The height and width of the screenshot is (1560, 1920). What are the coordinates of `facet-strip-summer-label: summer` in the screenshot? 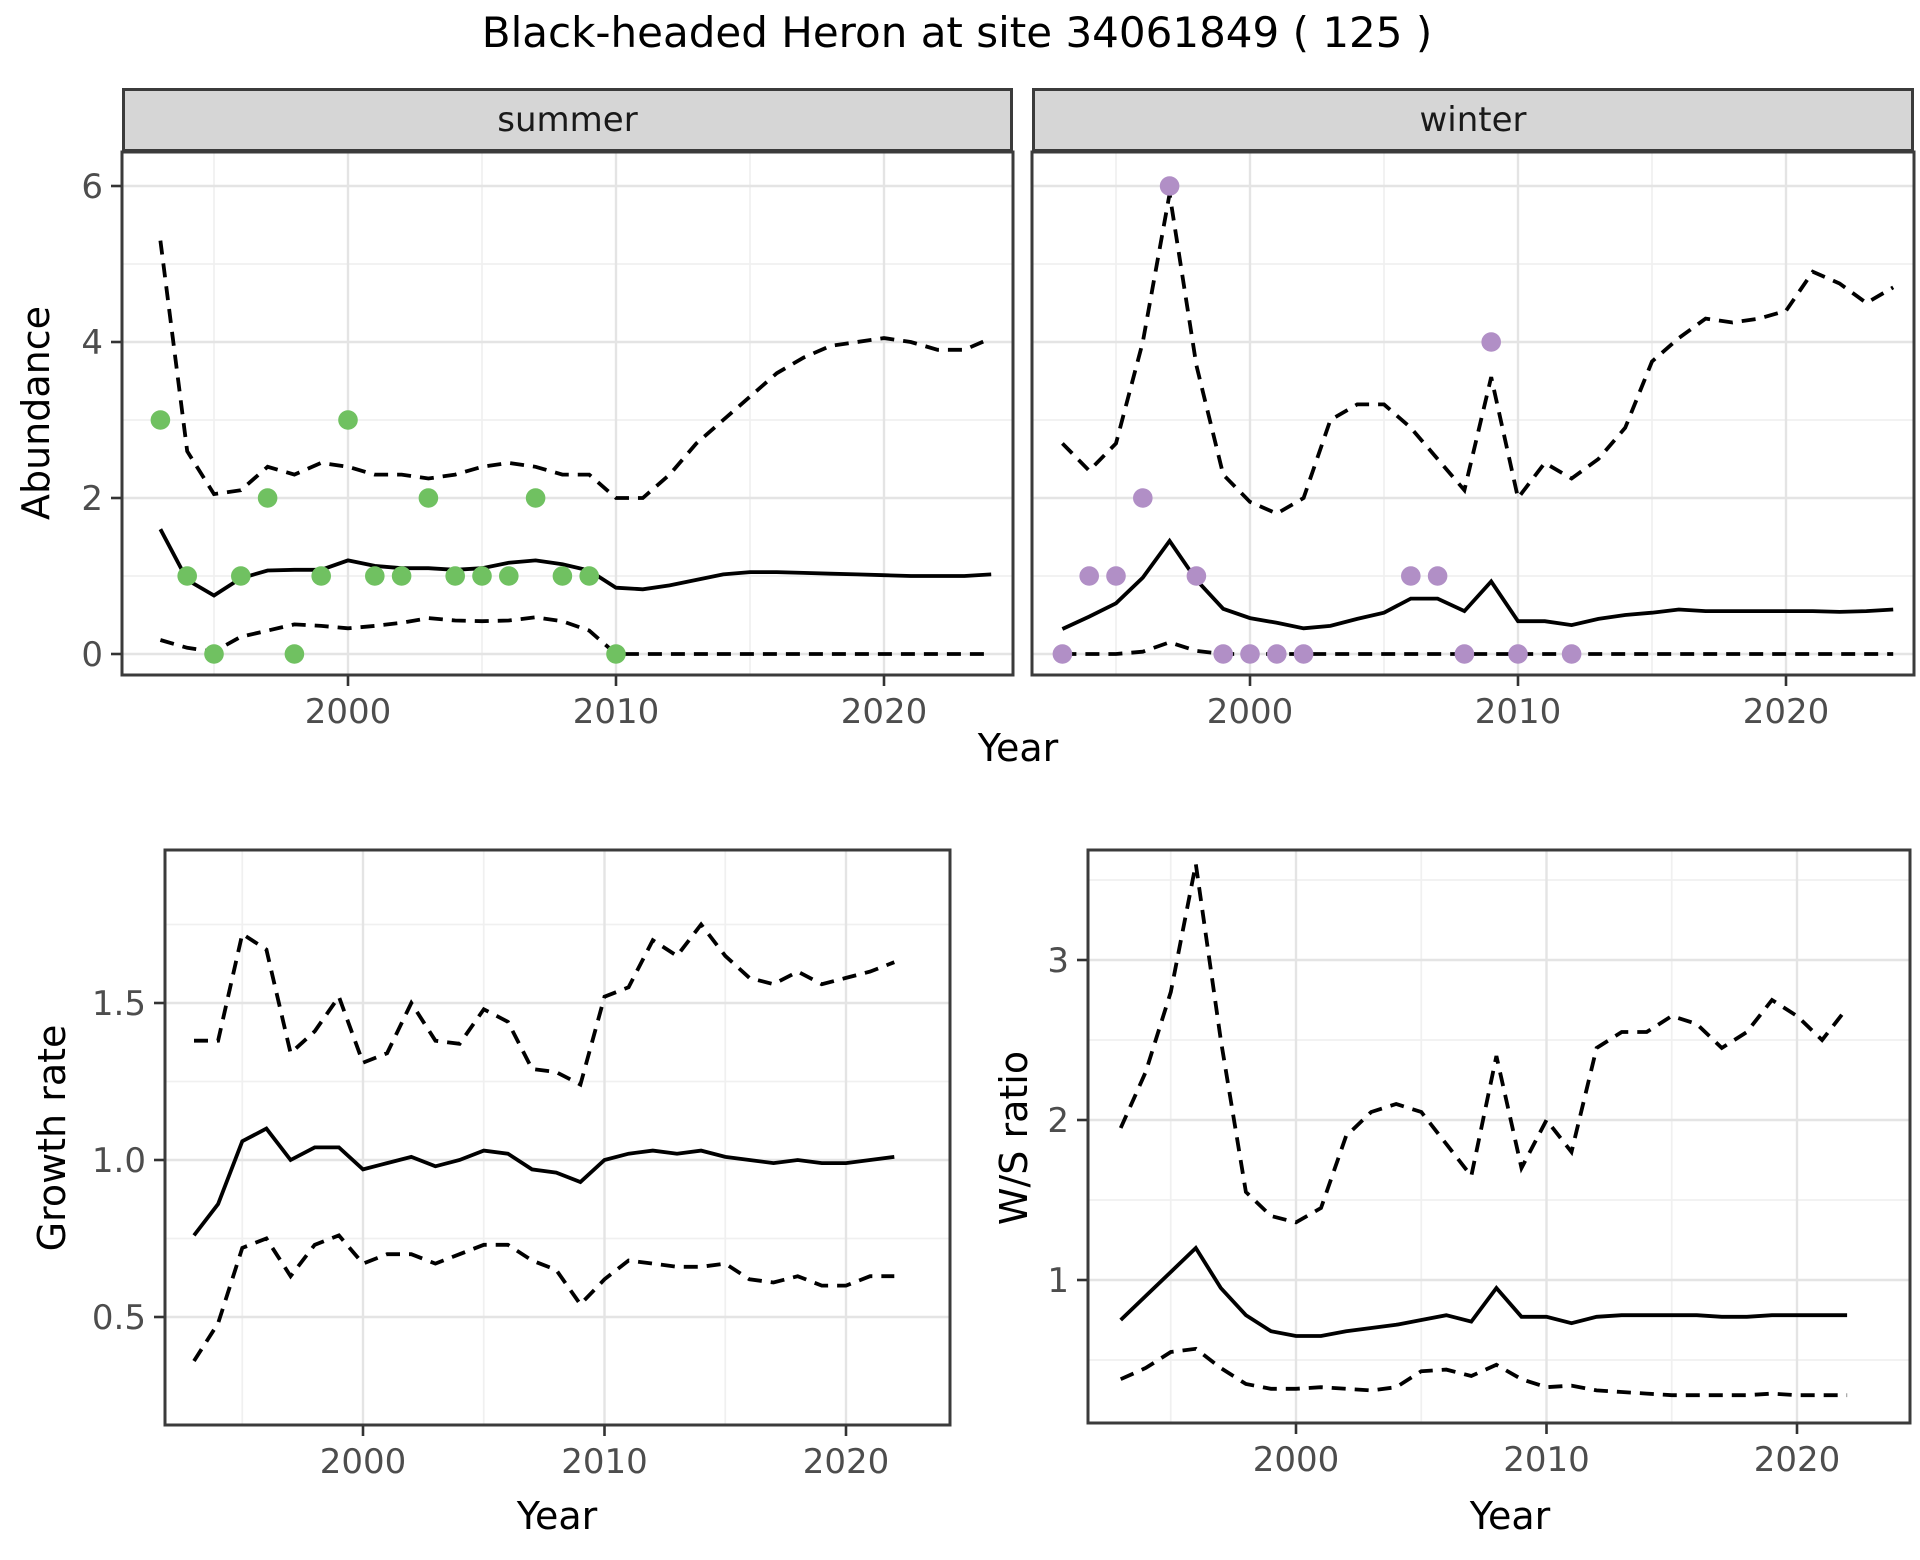 It's located at (567, 120).